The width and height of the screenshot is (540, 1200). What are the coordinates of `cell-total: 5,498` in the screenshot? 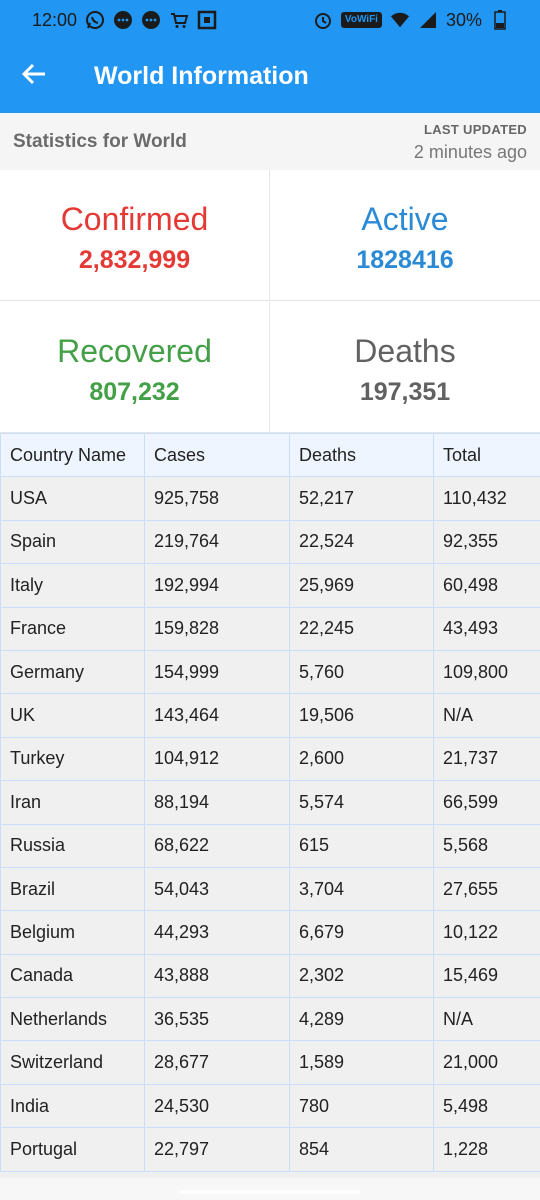 It's located at (486, 1106).